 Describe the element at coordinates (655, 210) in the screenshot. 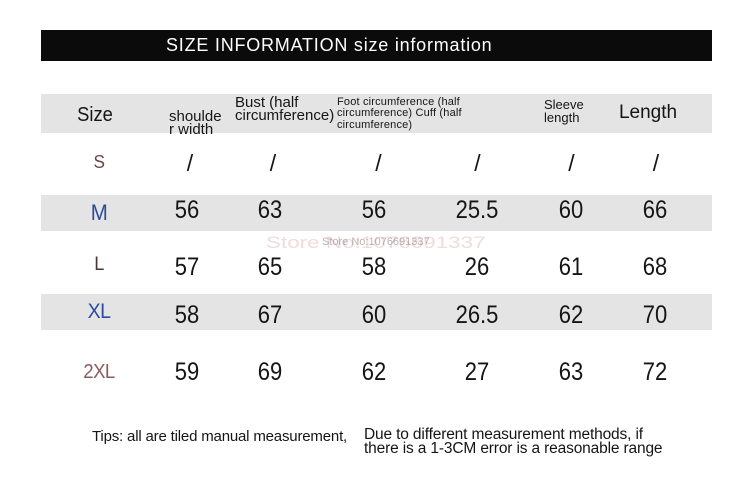

I see `value-cell: 66` at that location.